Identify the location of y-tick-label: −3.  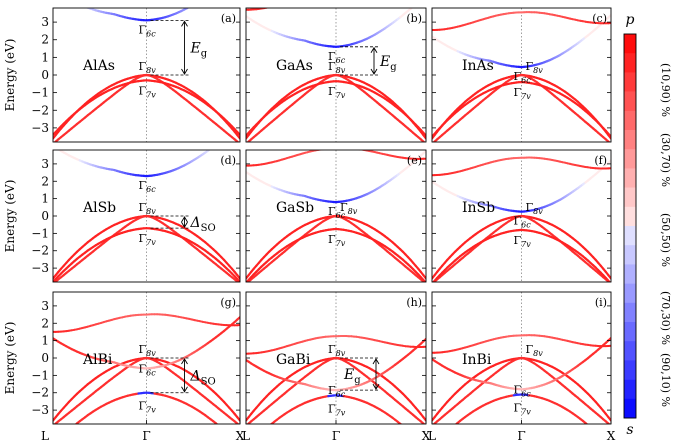
(40, 268).